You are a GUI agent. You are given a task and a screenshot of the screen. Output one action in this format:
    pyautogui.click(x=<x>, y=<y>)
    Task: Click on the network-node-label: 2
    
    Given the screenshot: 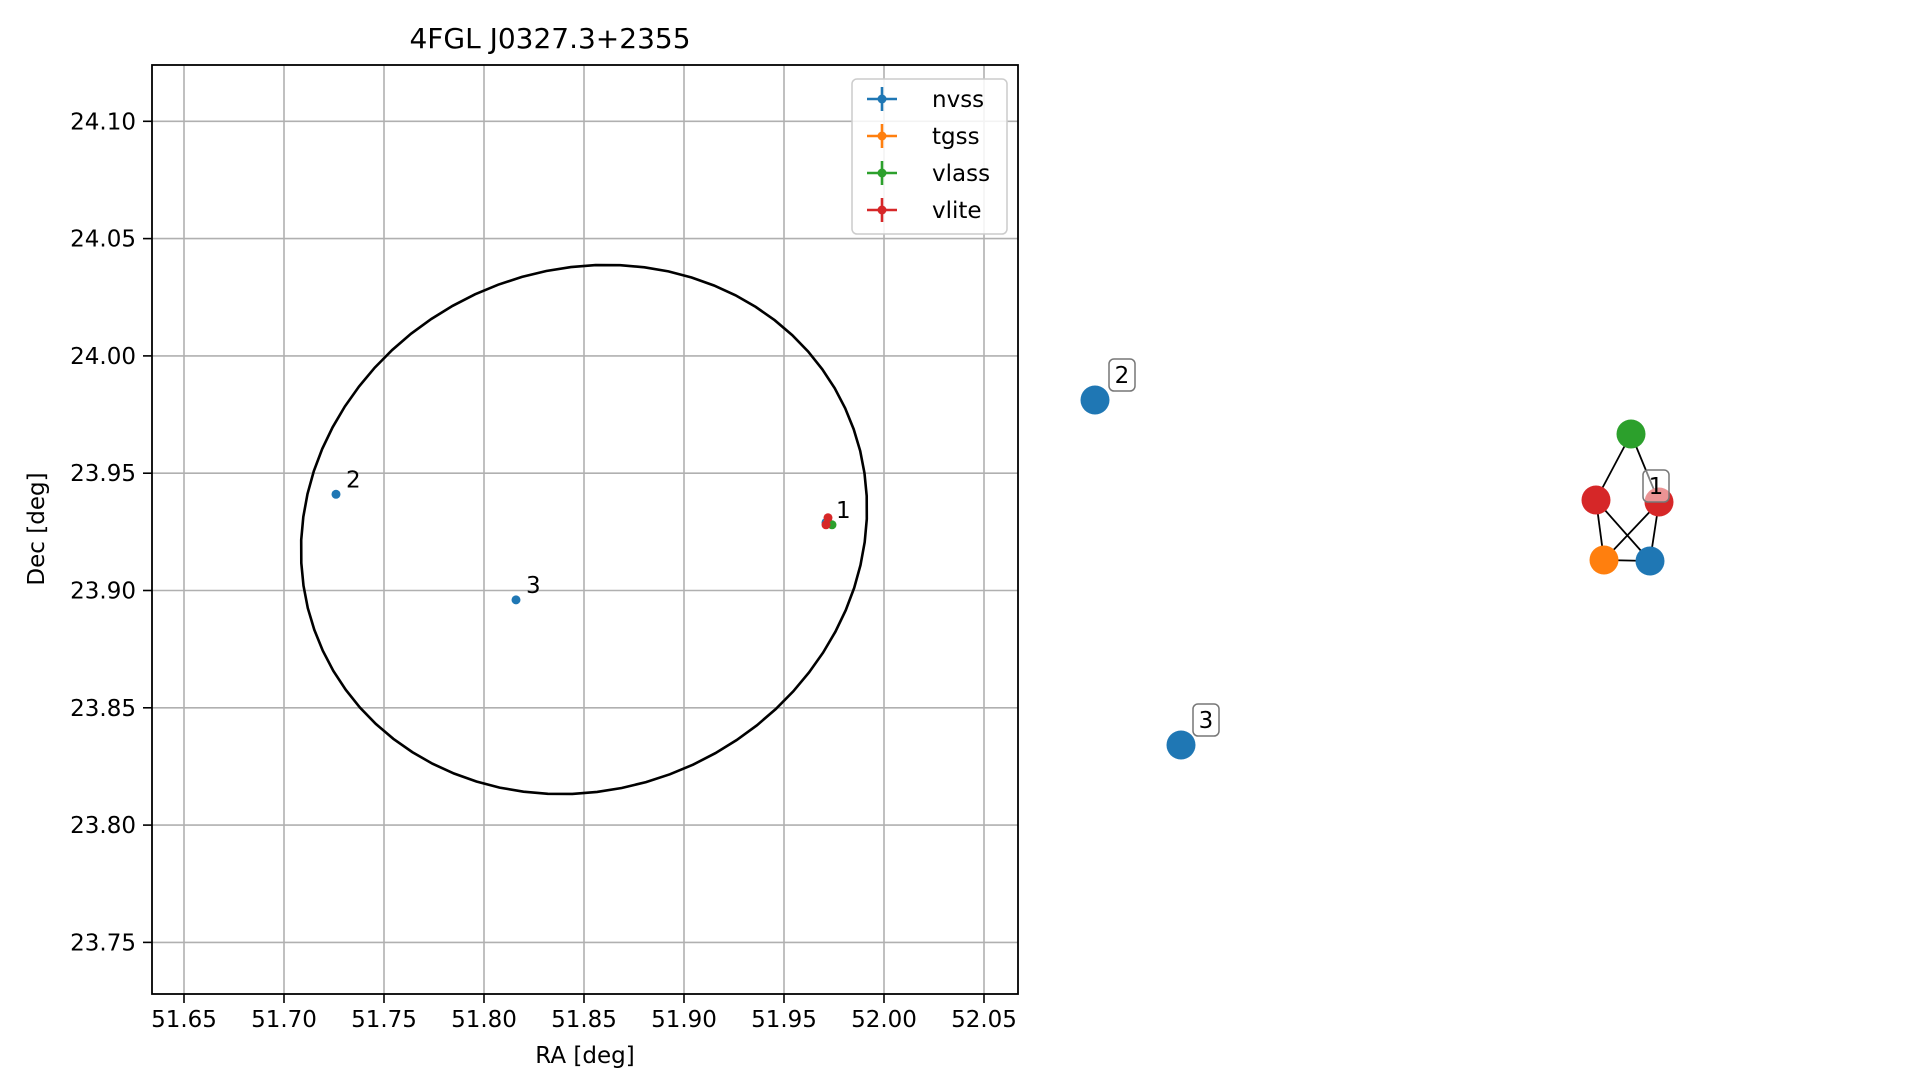 What is the action you would take?
    pyautogui.click(x=1122, y=376)
    